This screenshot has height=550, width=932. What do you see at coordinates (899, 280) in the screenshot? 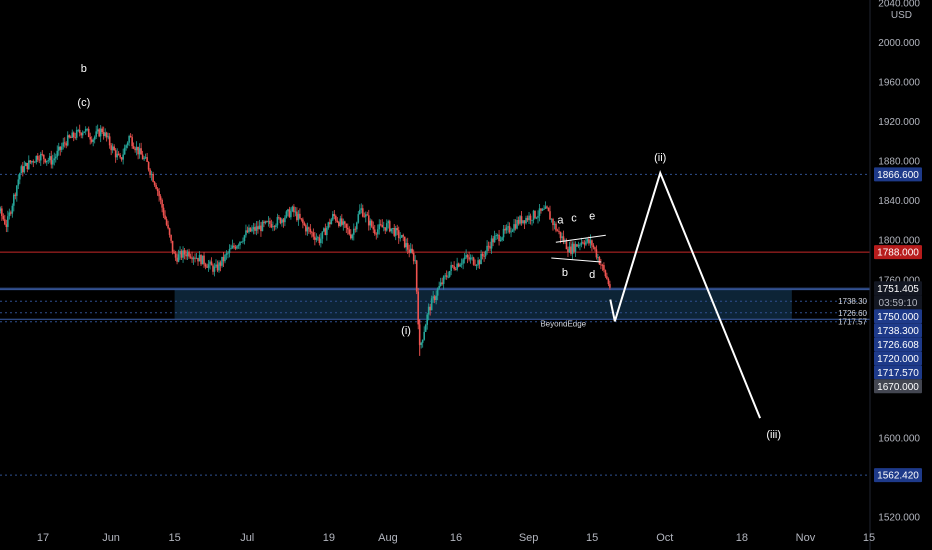
I see `y-tick-label: 1760.000` at bounding box center [899, 280].